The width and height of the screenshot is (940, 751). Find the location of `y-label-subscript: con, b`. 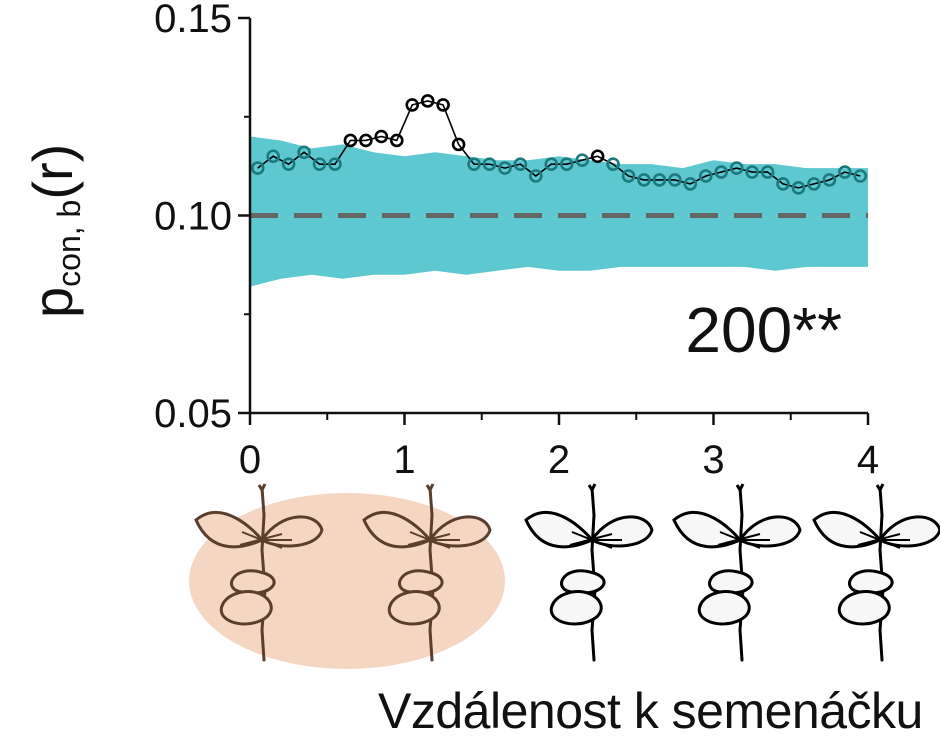

y-label-subscript: con, b is located at coordinates (69, 243).